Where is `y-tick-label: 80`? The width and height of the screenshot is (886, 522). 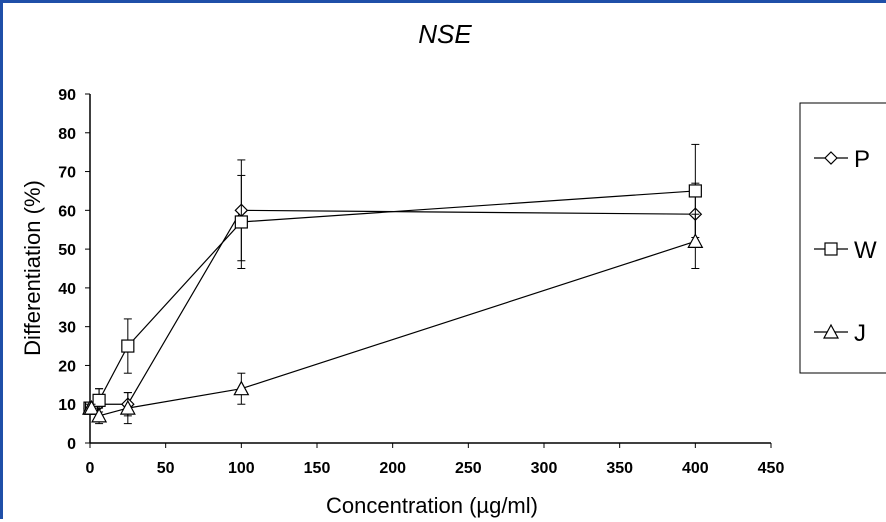
y-tick-label: 80 is located at coordinates (67, 134).